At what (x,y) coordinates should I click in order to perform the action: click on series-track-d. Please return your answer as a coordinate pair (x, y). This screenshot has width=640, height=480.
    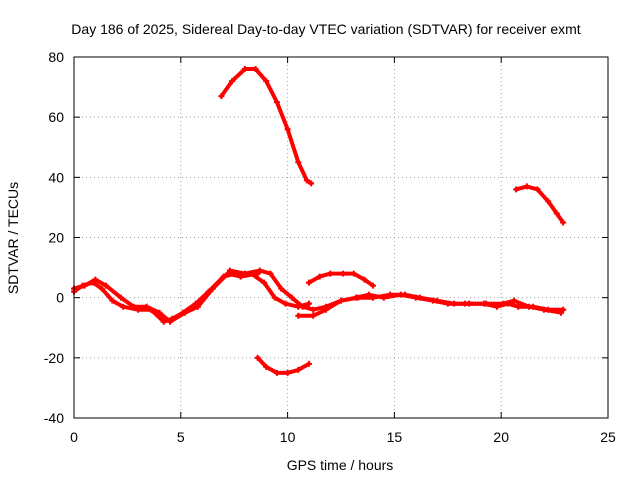
    Looking at the image, I should click on (341, 279).